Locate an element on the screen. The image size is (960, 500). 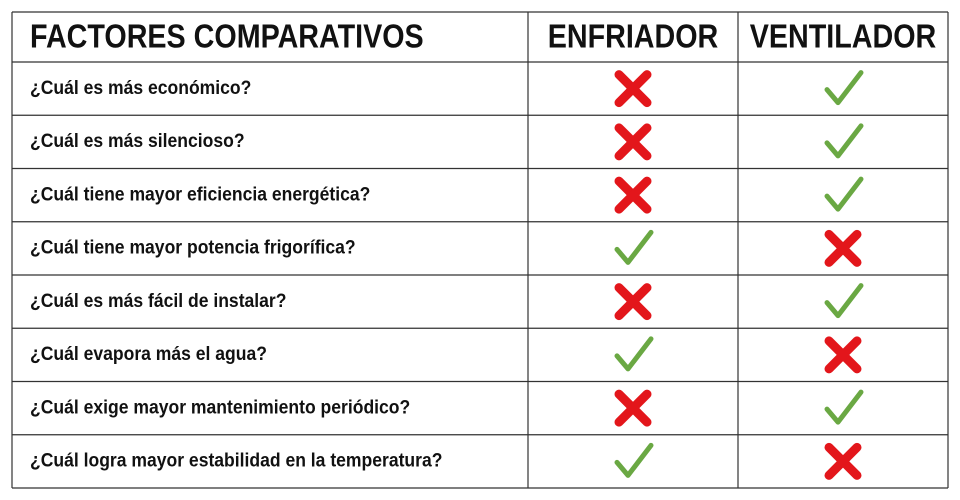
header-label: ENFRIADOR is located at coordinates (633, 36).